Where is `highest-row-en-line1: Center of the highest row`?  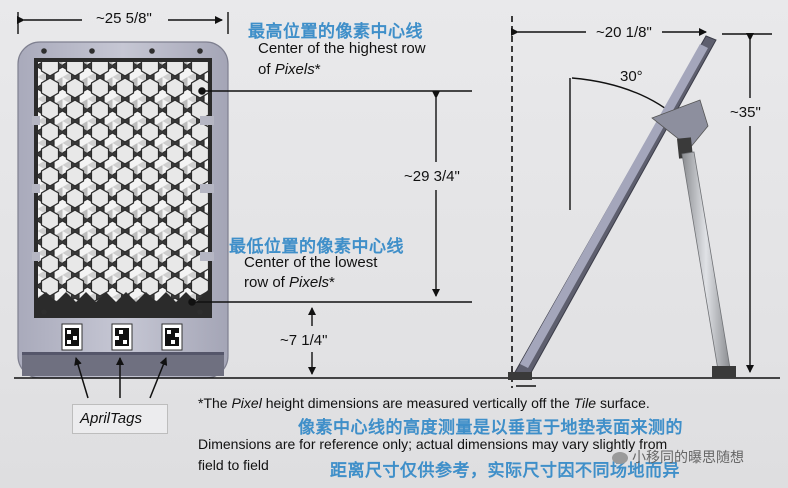
highest-row-en-line1: Center of the highest row is located at coordinates (342, 48).